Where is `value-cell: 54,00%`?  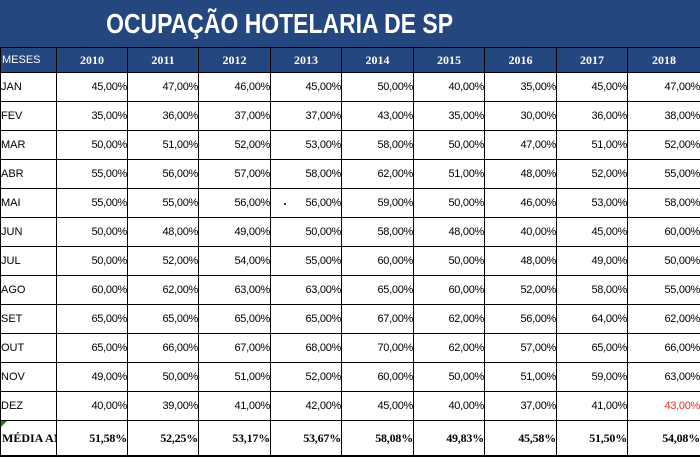
value-cell: 54,00% is located at coordinates (234, 261).